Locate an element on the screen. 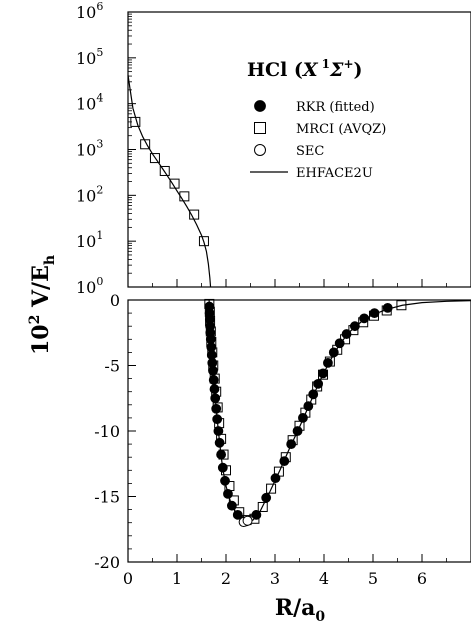 The height and width of the screenshot is (627, 471). x-tick-label: 5 is located at coordinates (373, 578).